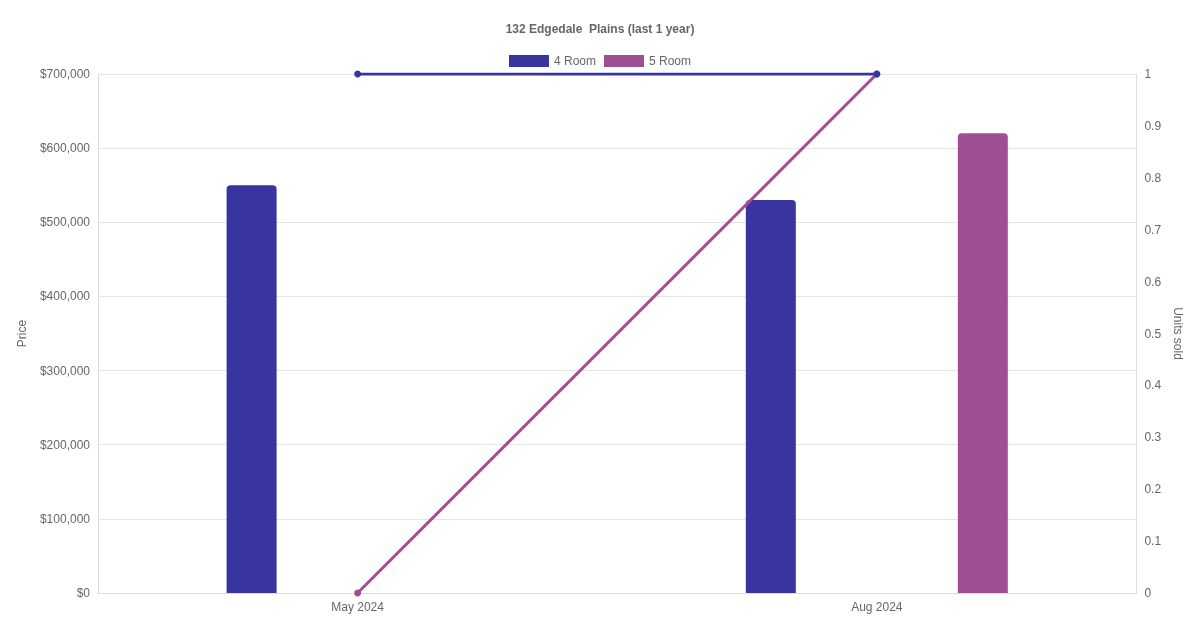 The height and width of the screenshot is (630, 1200). Describe the element at coordinates (1153, 489) in the screenshot. I see `y2-tick-label: 0.2` at that location.